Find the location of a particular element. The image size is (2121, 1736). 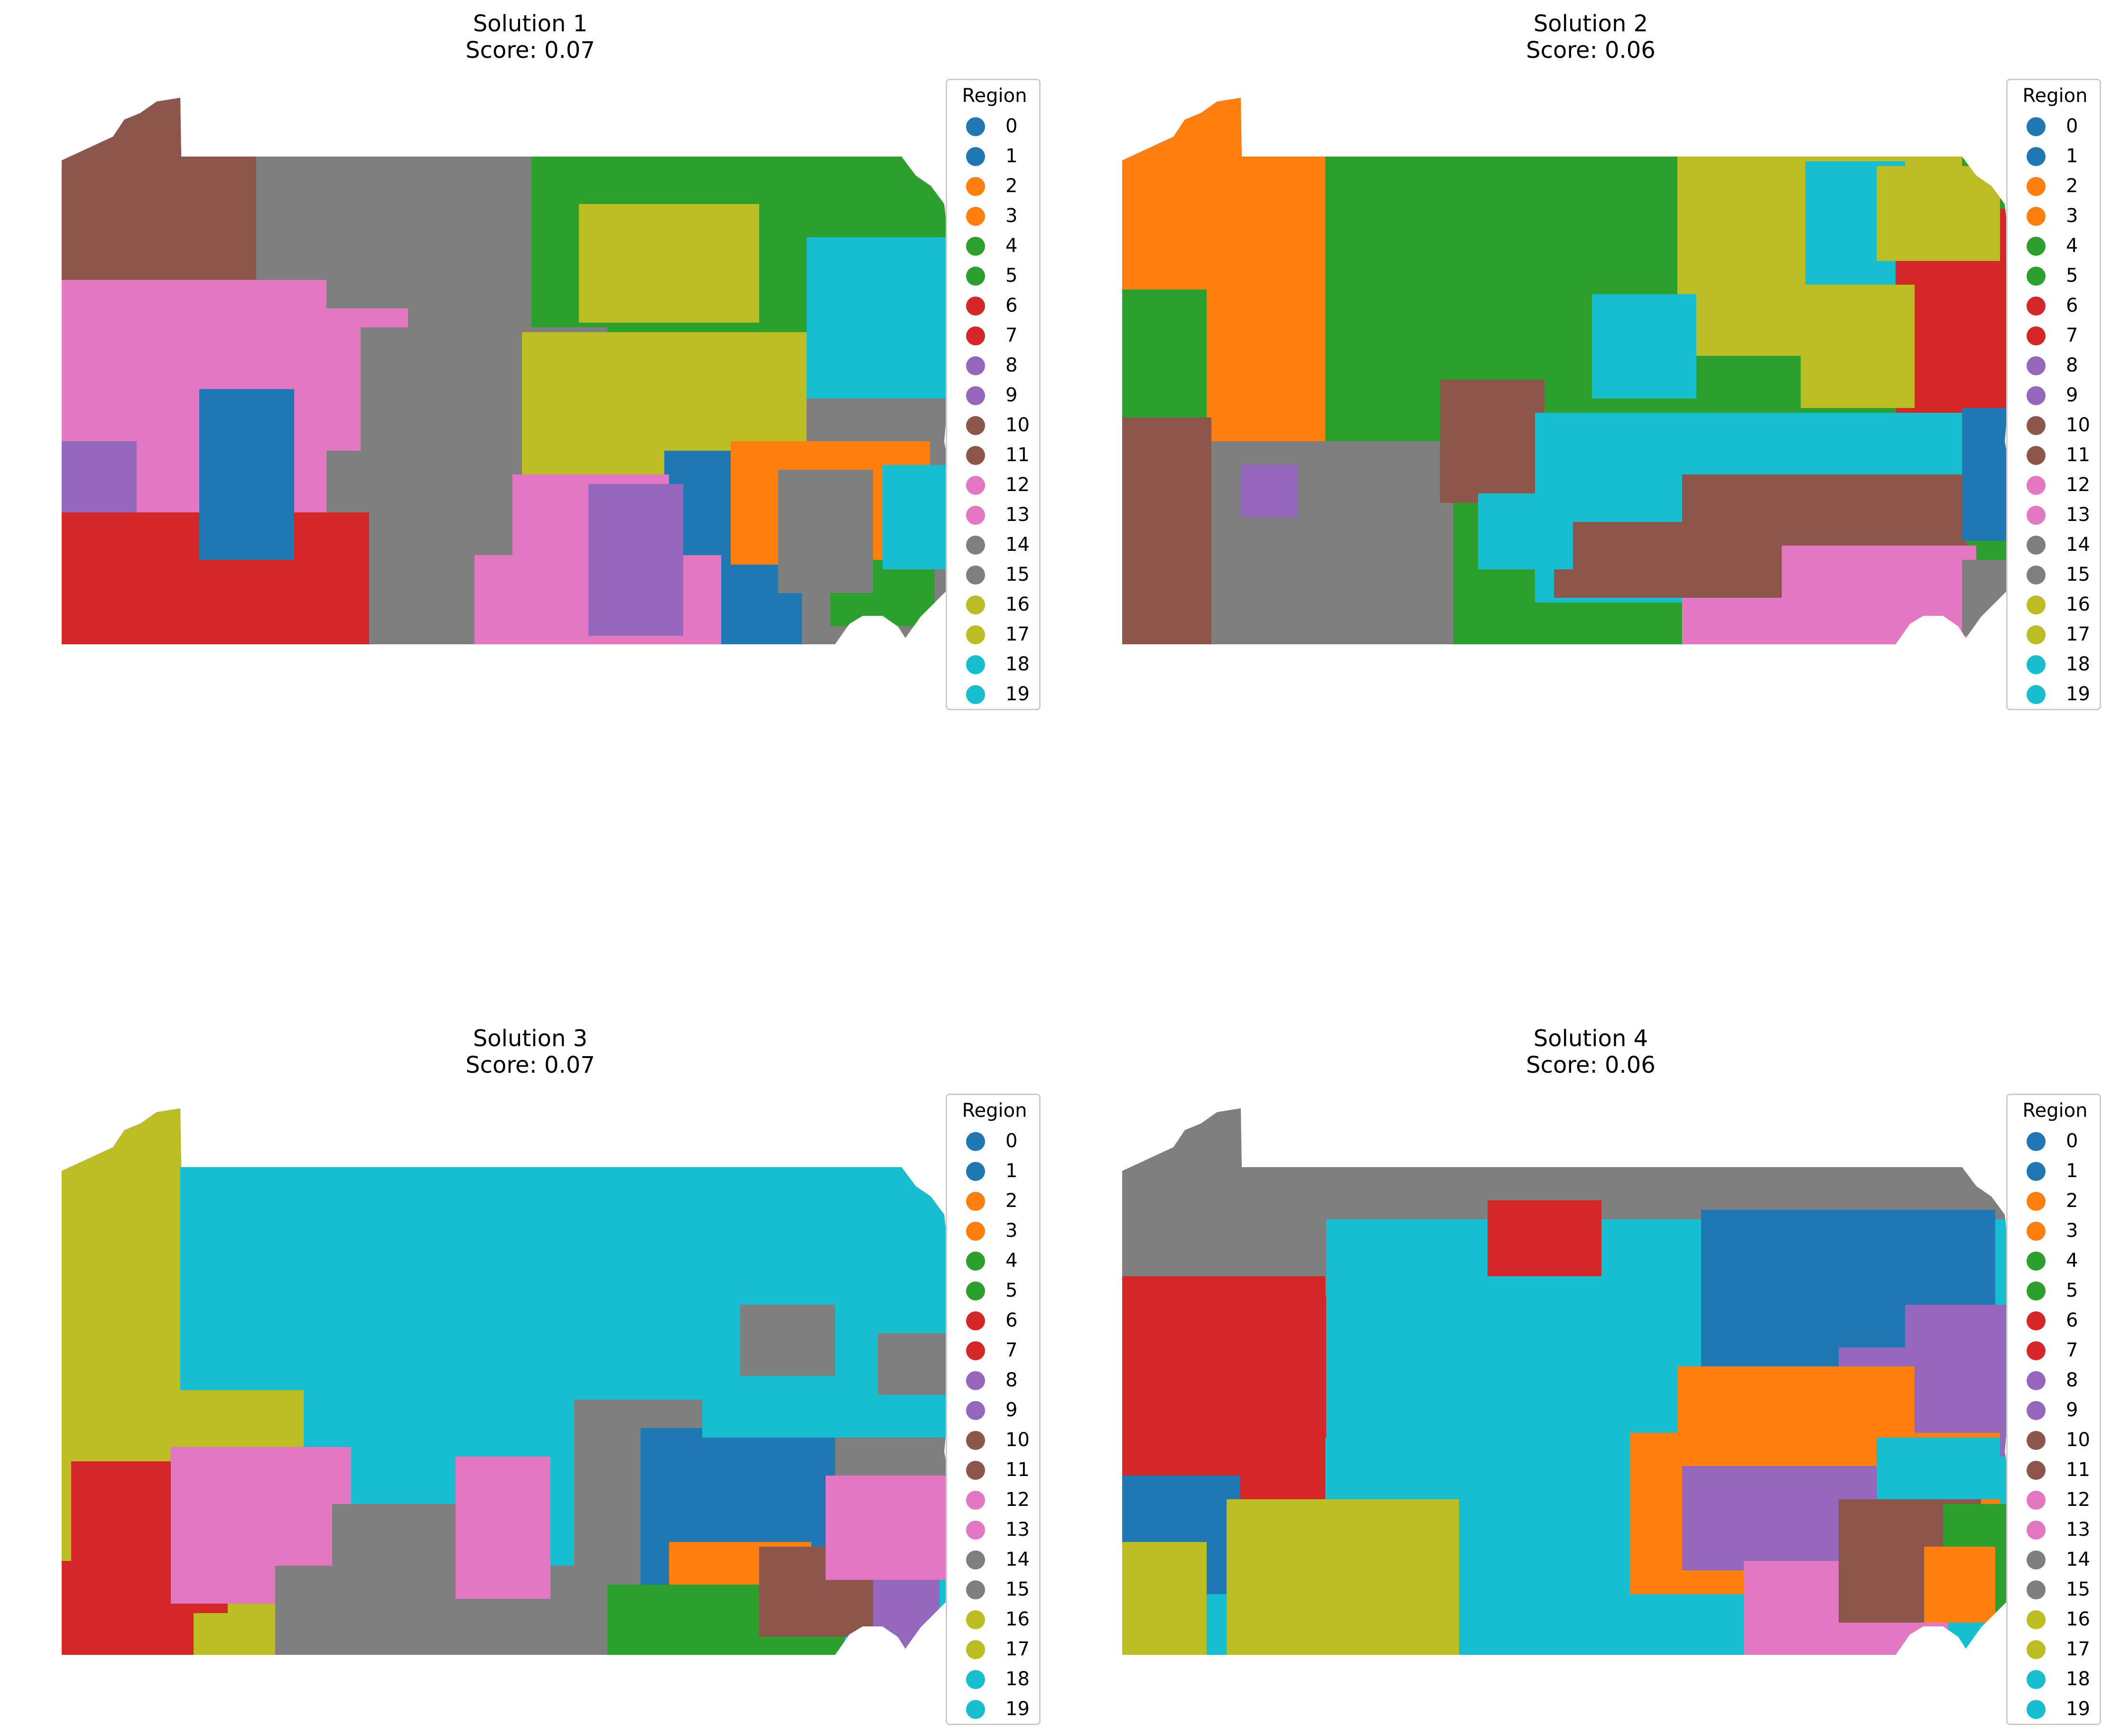

legend-item: 4 is located at coordinates (2055, 246).